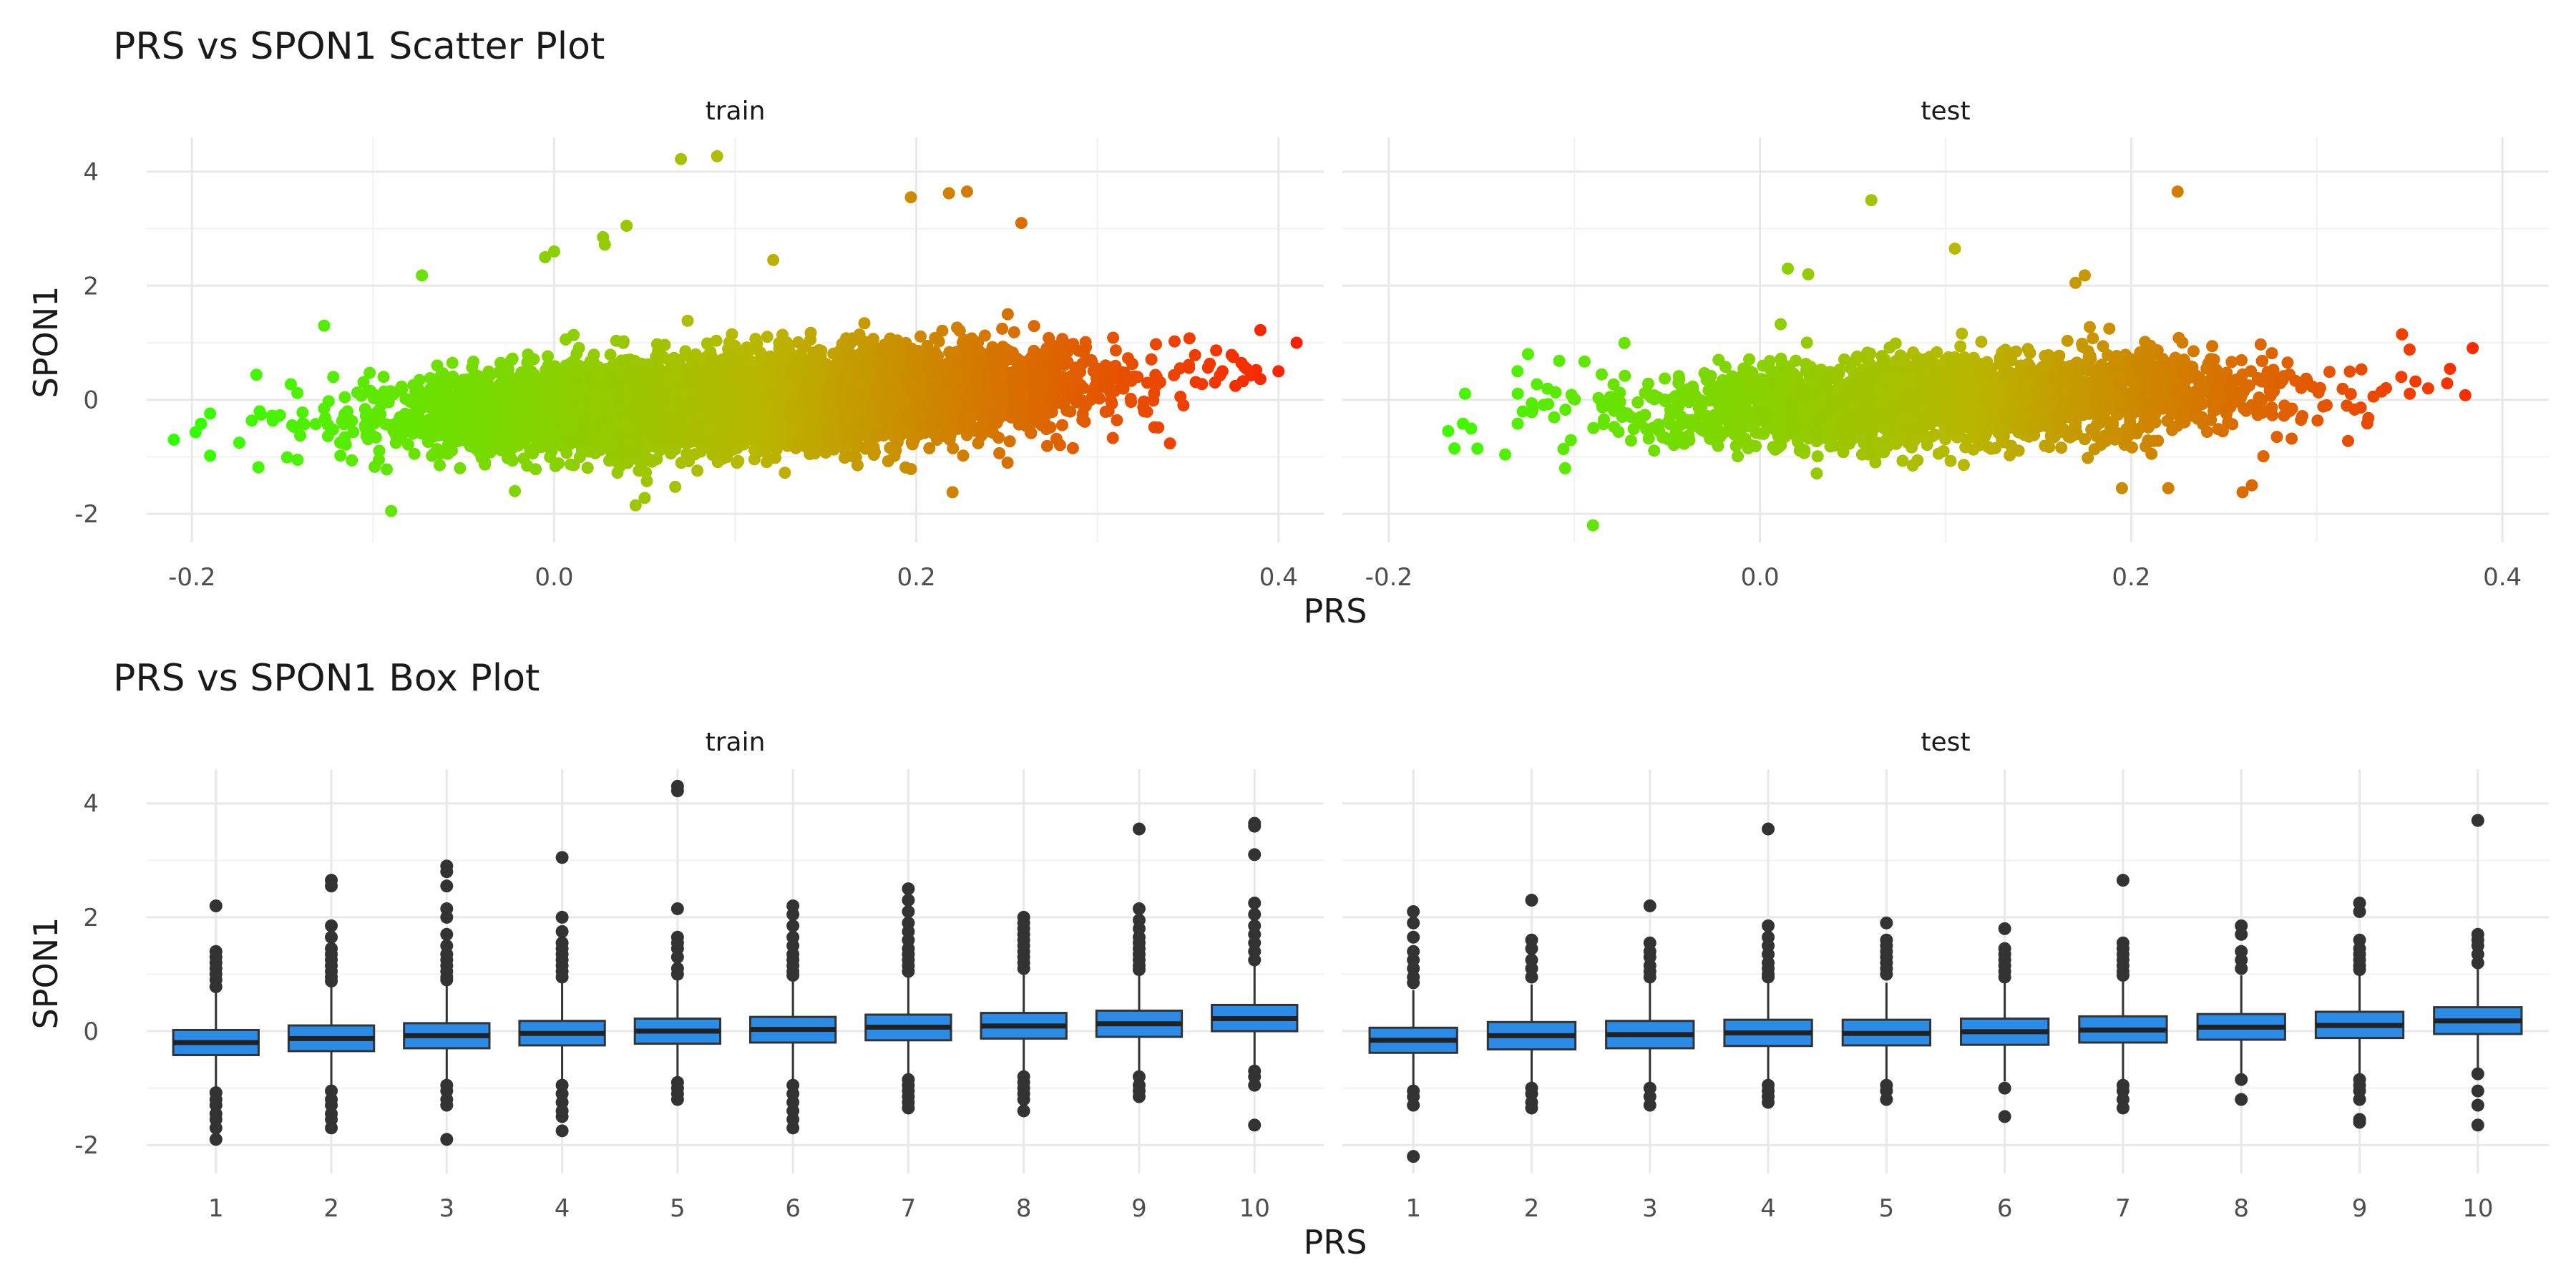 The width and height of the screenshot is (2576, 1288). Describe the element at coordinates (91, 172) in the screenshot. I see `y-tick-label: 4` at that location.